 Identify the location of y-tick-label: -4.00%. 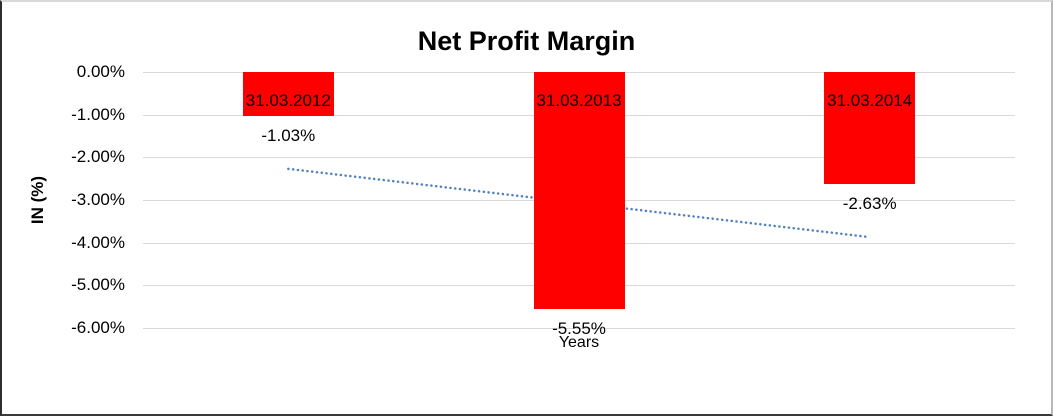
(98, 242).